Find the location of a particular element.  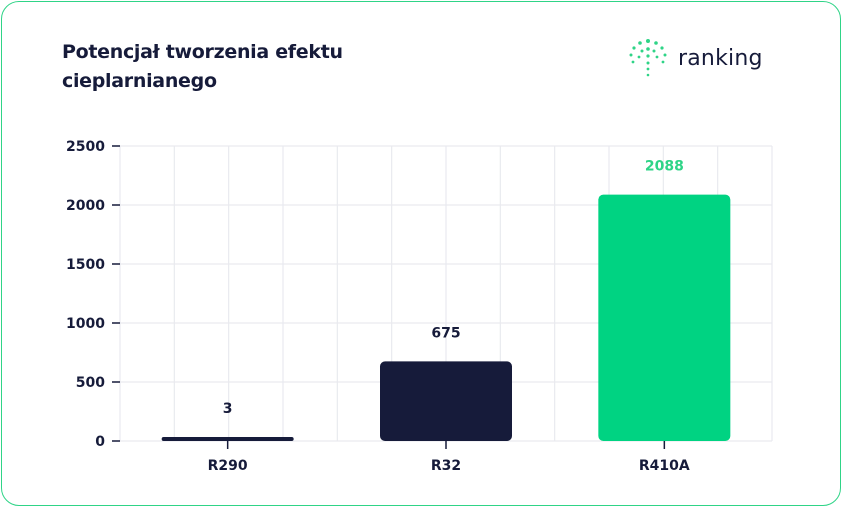

x-tick-label-r32: R32 is located at coordinates (446, 466).